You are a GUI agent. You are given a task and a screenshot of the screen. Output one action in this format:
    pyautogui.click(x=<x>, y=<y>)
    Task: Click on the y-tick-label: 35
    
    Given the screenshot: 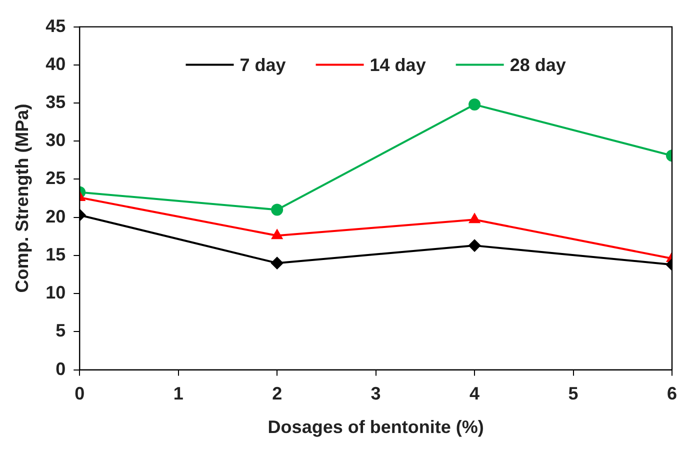 What is the action you would take?
    pyautogui.click(x=56, y=102)
    